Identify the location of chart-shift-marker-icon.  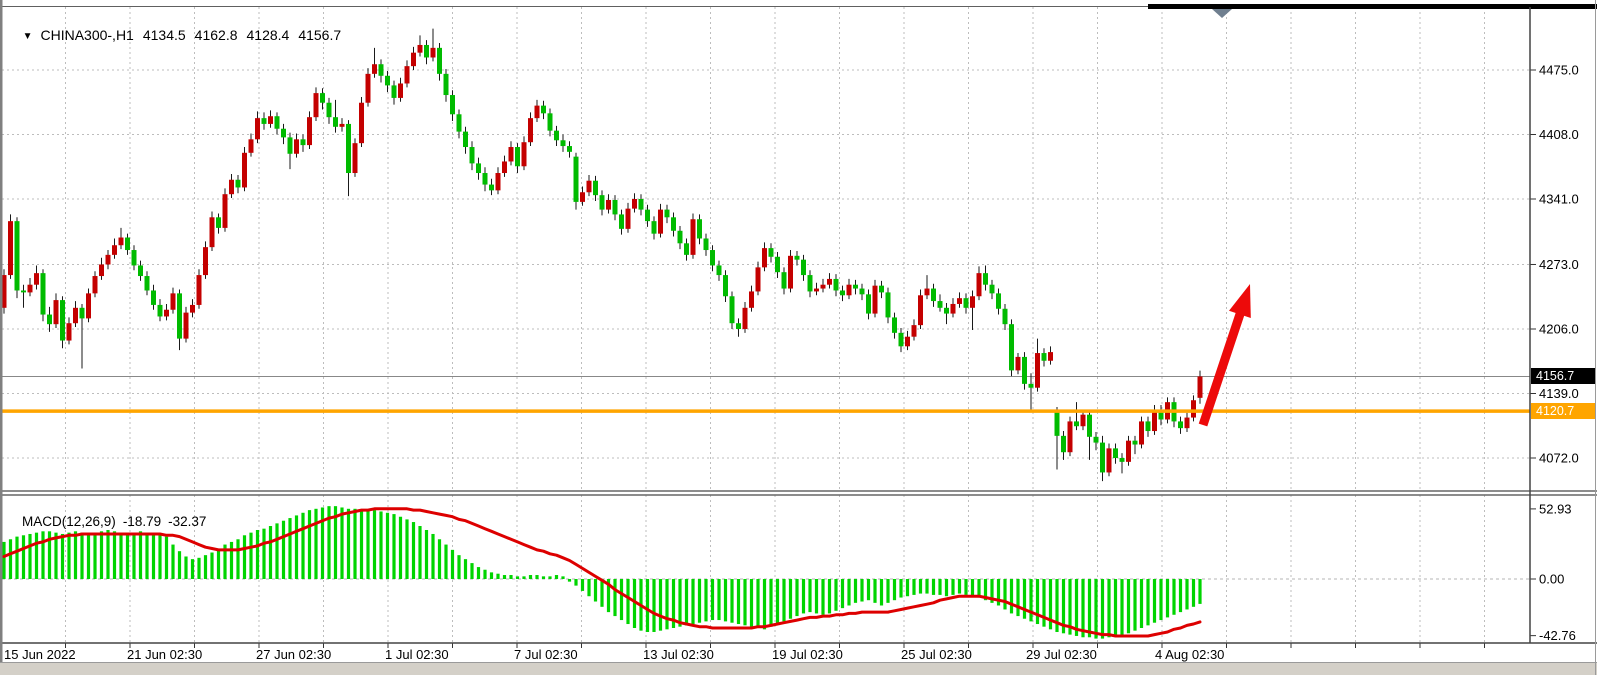
(1222, 13).